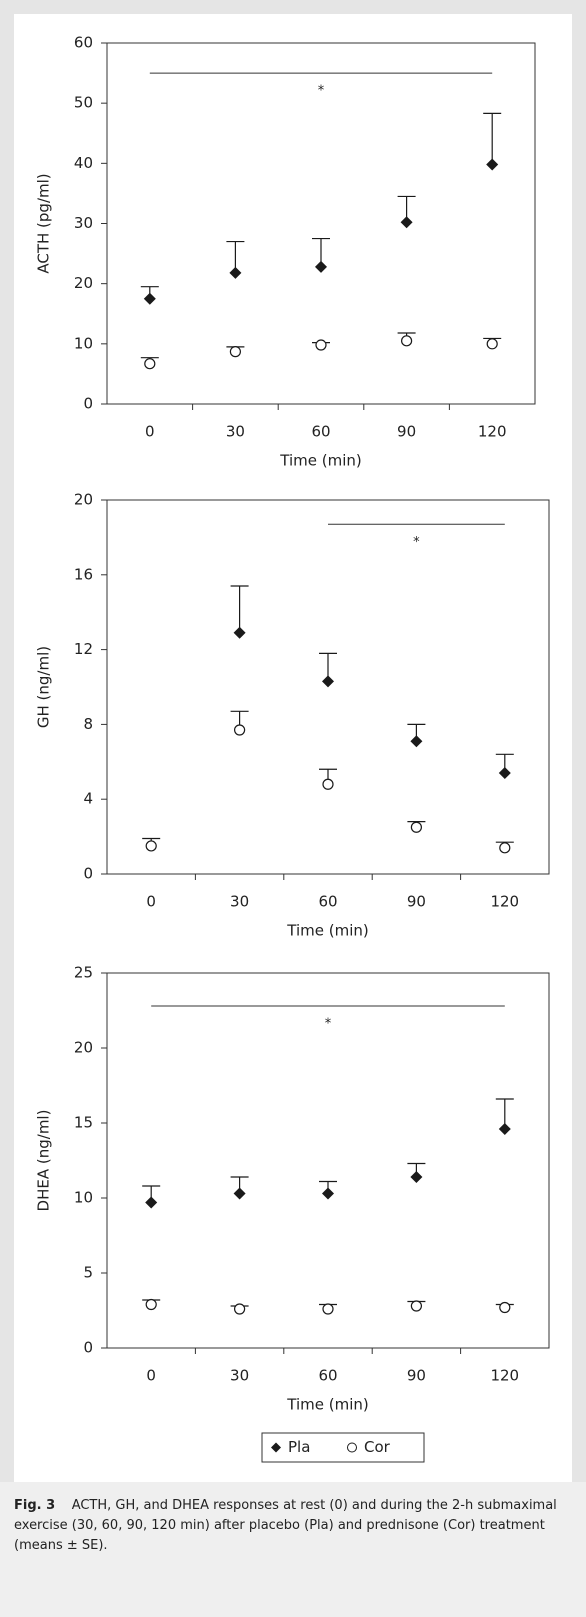  I want to click on y-tick-label: 8, so click(88, 724).